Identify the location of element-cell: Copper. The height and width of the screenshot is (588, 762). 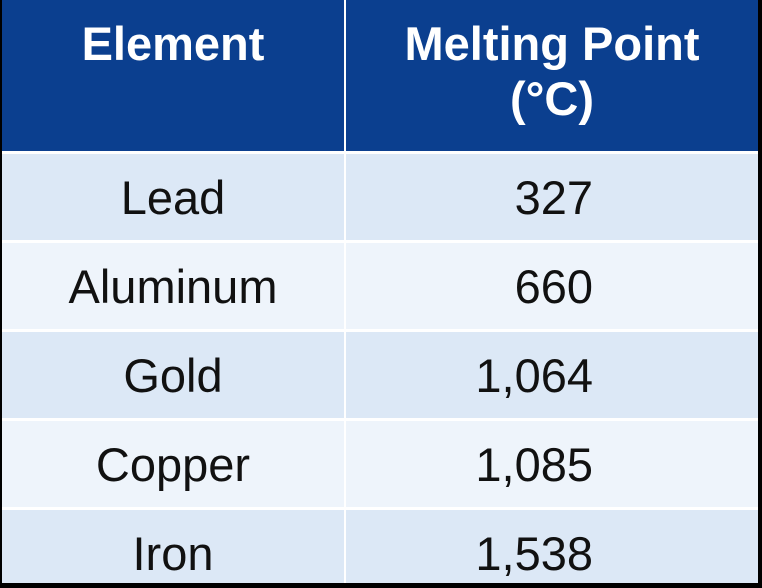
(174, 463).